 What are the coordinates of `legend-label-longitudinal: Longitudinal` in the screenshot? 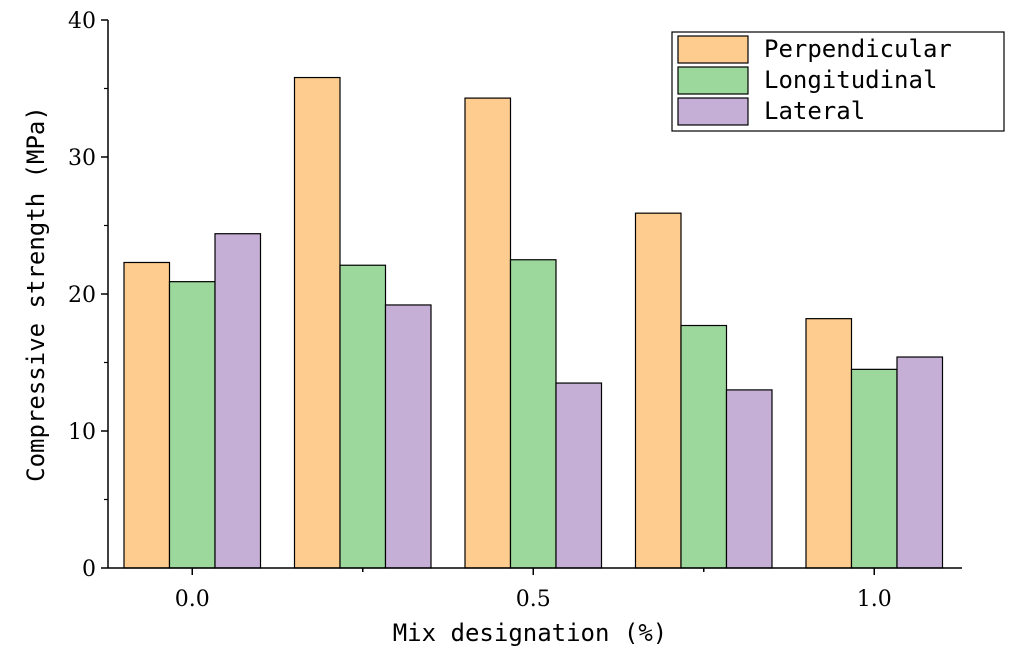 It's located at (850, 80).